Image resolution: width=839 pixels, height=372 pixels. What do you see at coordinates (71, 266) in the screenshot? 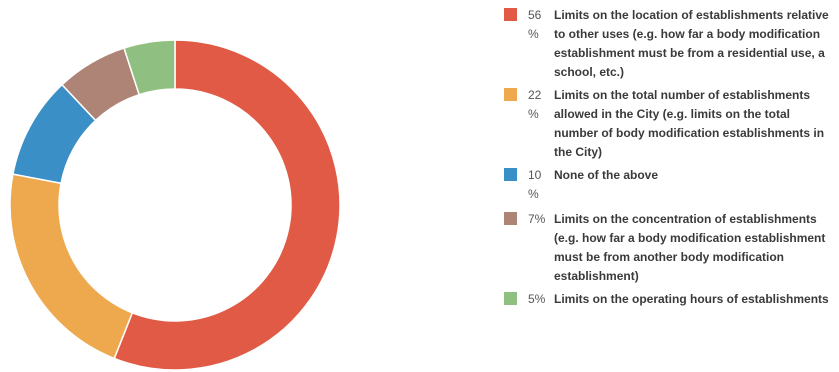
I see `slice-total-number` at bounding box center [71, 266].